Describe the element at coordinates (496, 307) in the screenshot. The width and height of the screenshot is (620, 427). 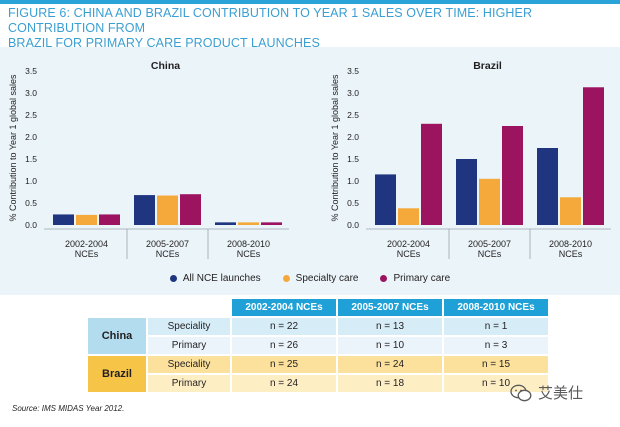
I see `column-header: 2008-2010 NCEs` at that location.